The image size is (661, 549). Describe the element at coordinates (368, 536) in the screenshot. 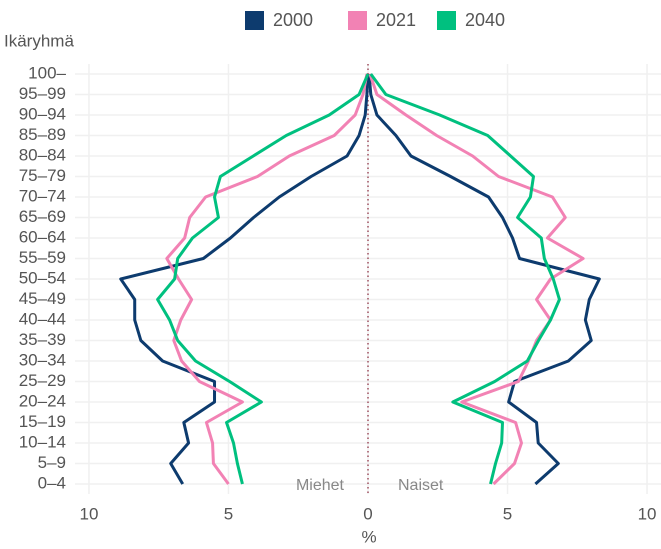

I see `x-axis-title: %` at that location.